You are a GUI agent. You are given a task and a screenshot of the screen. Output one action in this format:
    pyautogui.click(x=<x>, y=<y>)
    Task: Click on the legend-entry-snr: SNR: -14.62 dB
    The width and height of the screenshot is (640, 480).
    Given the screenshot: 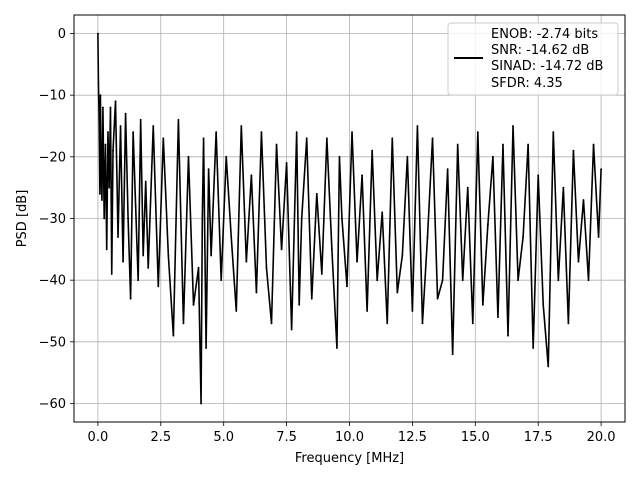 What is the action you would take?
    pyautogui.click(x=540, y=50)
    